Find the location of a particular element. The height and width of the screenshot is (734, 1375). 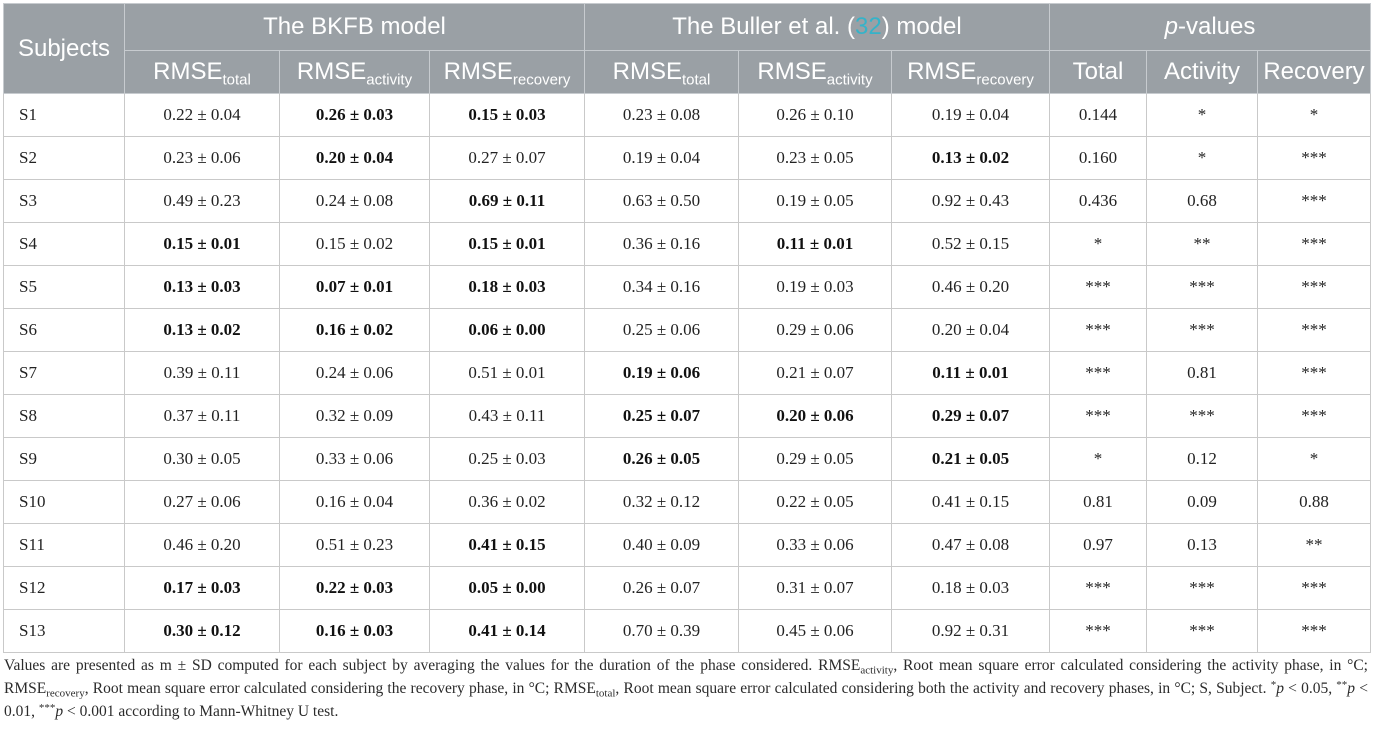

cell-bkfb-rmse-total: 0.22 ± 0.04 is located at coordinates (202, 115).